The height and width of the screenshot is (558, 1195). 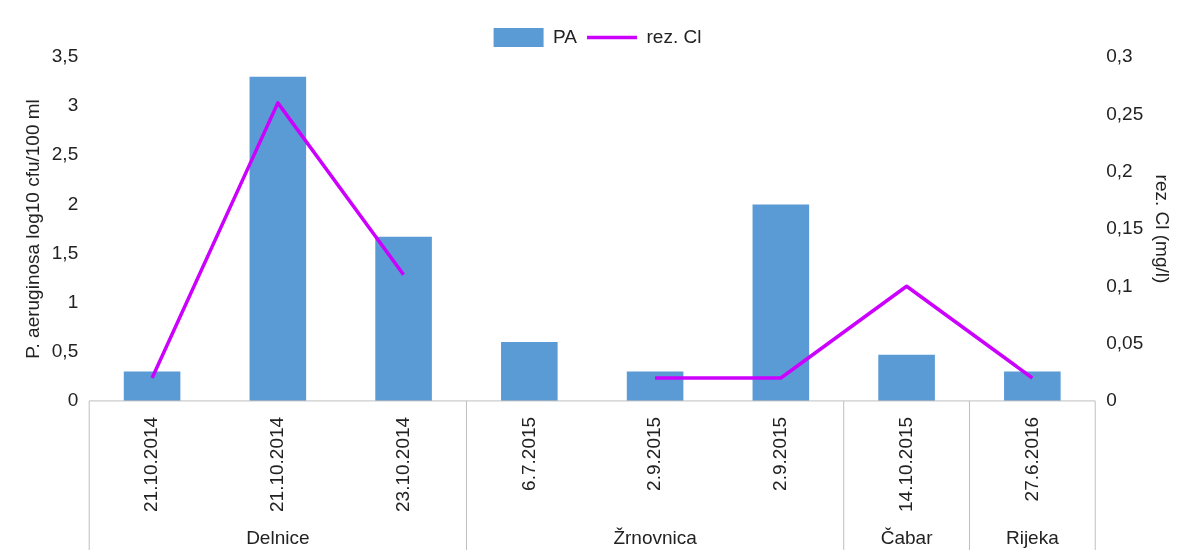 What do you see at coordinates (528, 453) in the screenshot?
I see `x-tick-label: 6.7.2015` at bounding box center [528, 453].